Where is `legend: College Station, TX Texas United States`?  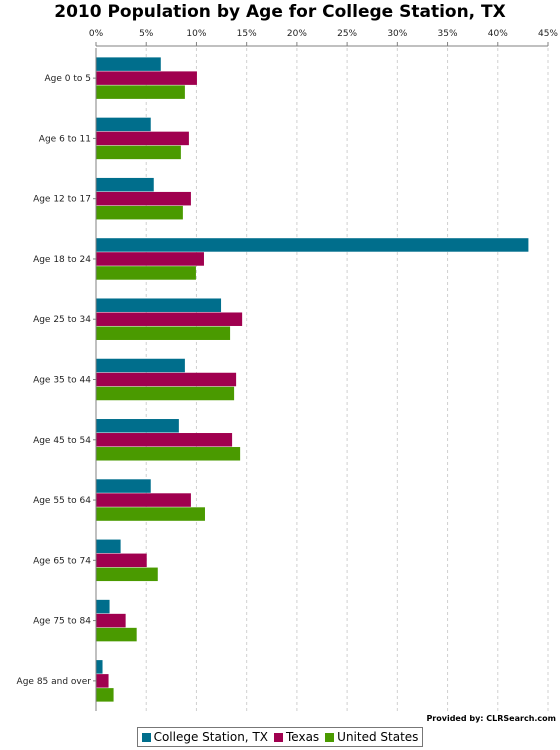 legend: College Station, TX Texas United States is located at coordinates (280, 737).